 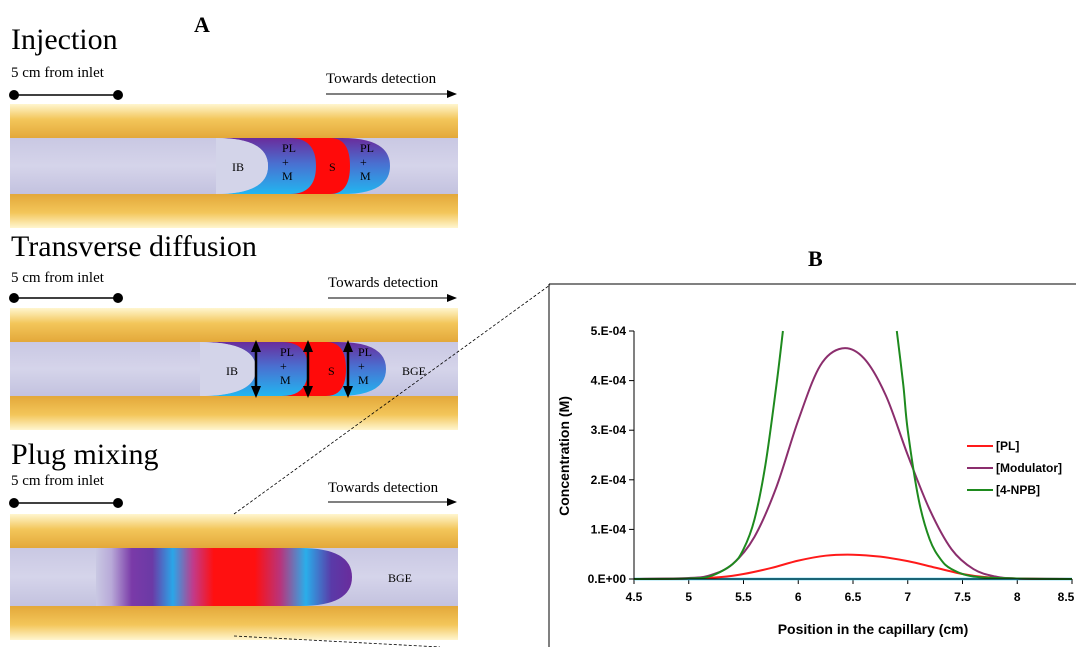 I want to click on chart-legend: [PL] [Modulator] [4-NPB], so click(x=1014, y=468).